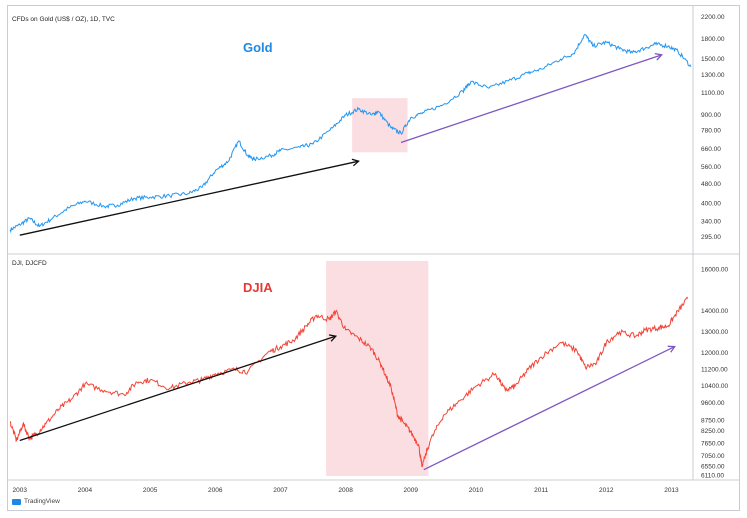  Describe the element at coordinates (150, 490) in the screenshot. I see `x-tick-label: 2005` at that location.